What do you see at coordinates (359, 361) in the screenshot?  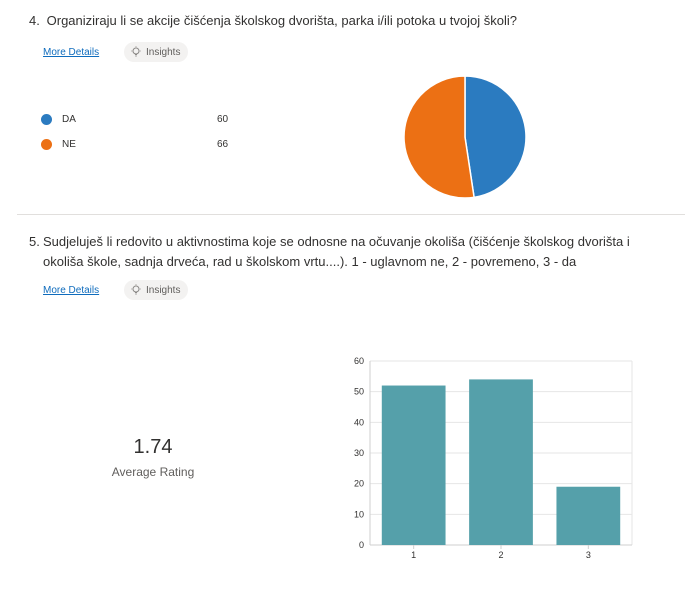 I see `y-tick-label: 60` at bounding box center [359, 361].